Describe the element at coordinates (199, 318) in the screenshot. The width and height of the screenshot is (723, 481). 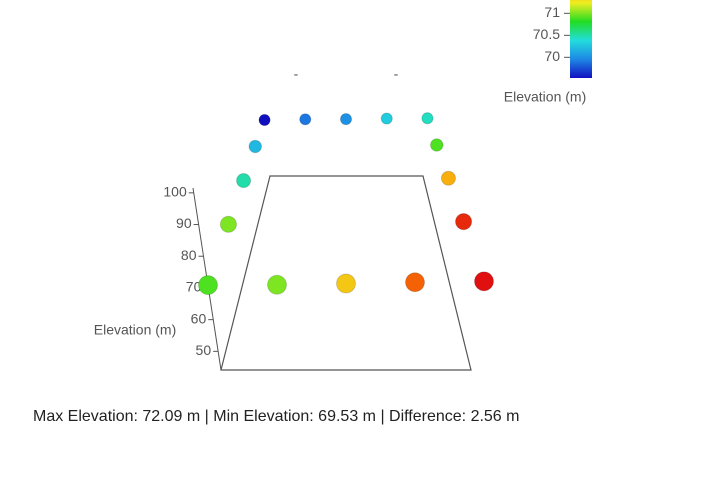
I see `z-tick-label: 60` at that location.